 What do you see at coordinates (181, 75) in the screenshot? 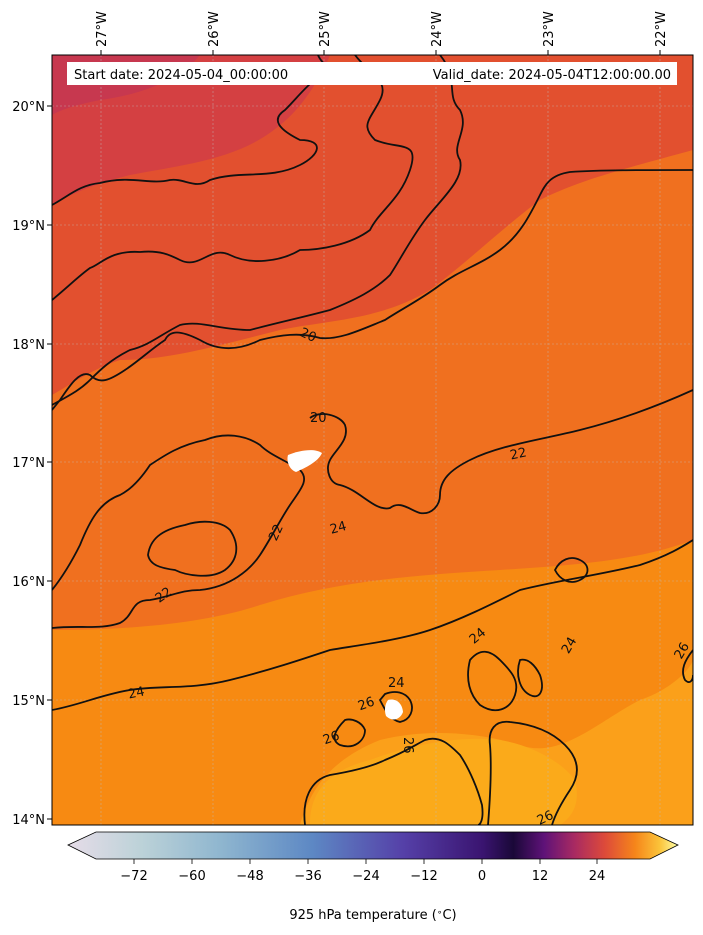
I see `start-date-label: Start date: 2024-05-04_00:00:00` at bounding box center [181, 75].